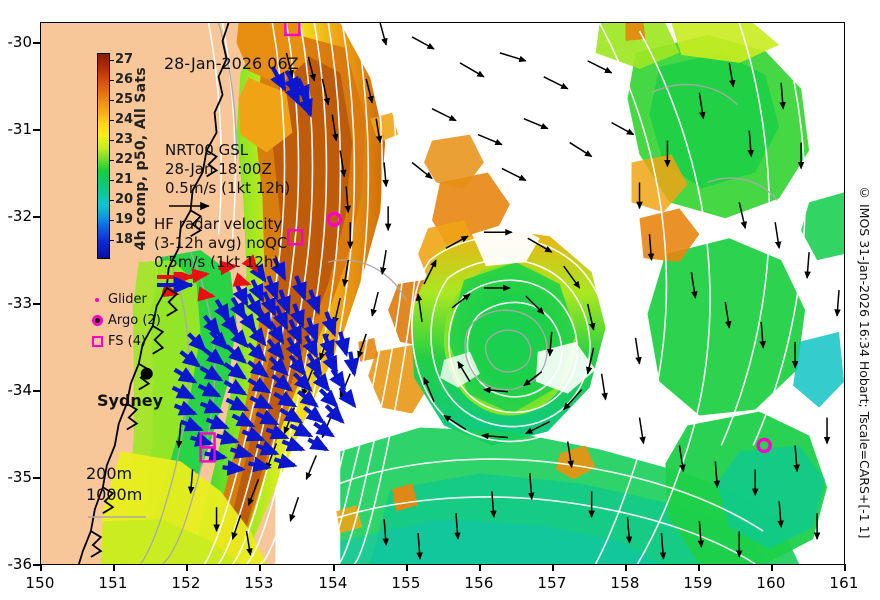  I want to click on gsl-line-1: NRT00 GSL, so click(207, 150).